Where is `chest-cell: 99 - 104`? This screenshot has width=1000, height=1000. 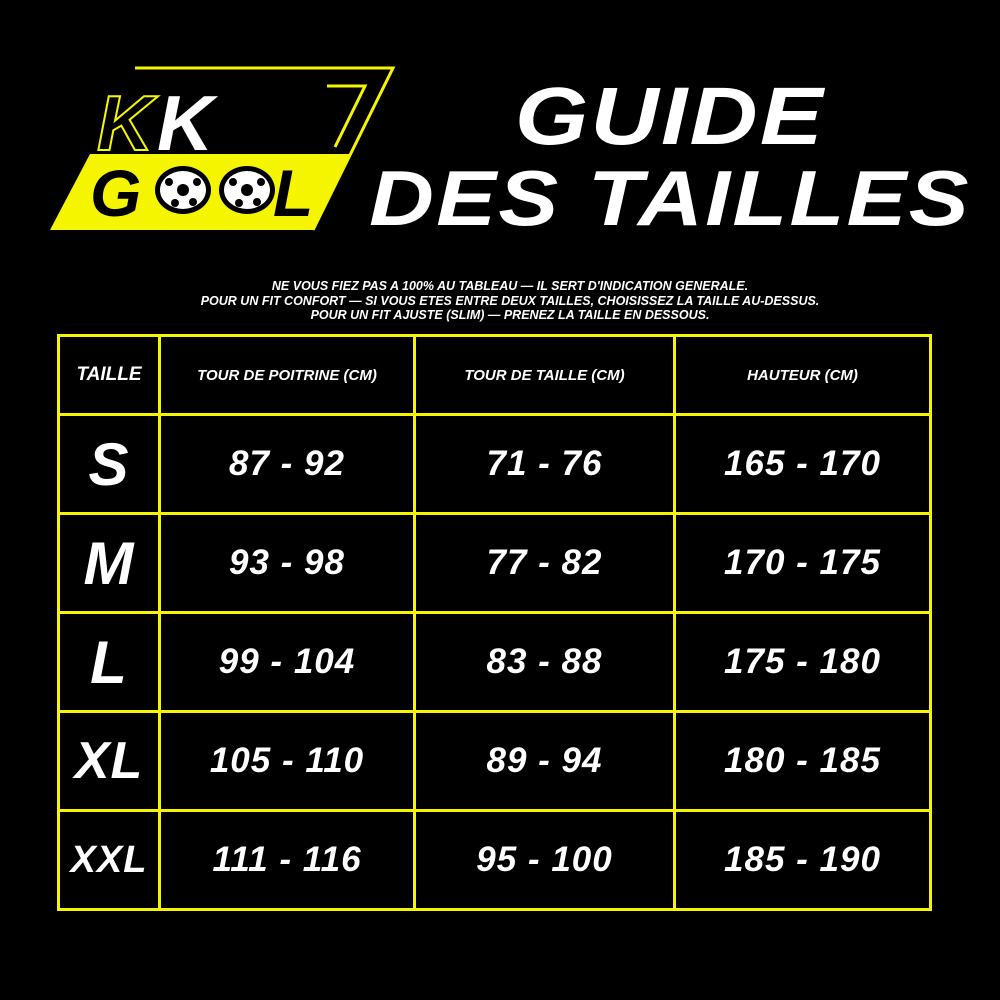
chest-cell: 99 - 104 is located at coordinates (287, 662).